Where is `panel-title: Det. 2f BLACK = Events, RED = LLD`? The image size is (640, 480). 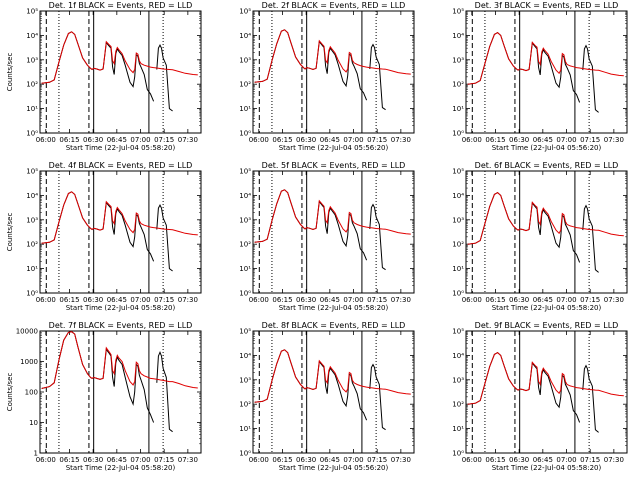
panel-title: Det. 2f BLACK = Events, RED = LLD is located at coordinates (334, 5).